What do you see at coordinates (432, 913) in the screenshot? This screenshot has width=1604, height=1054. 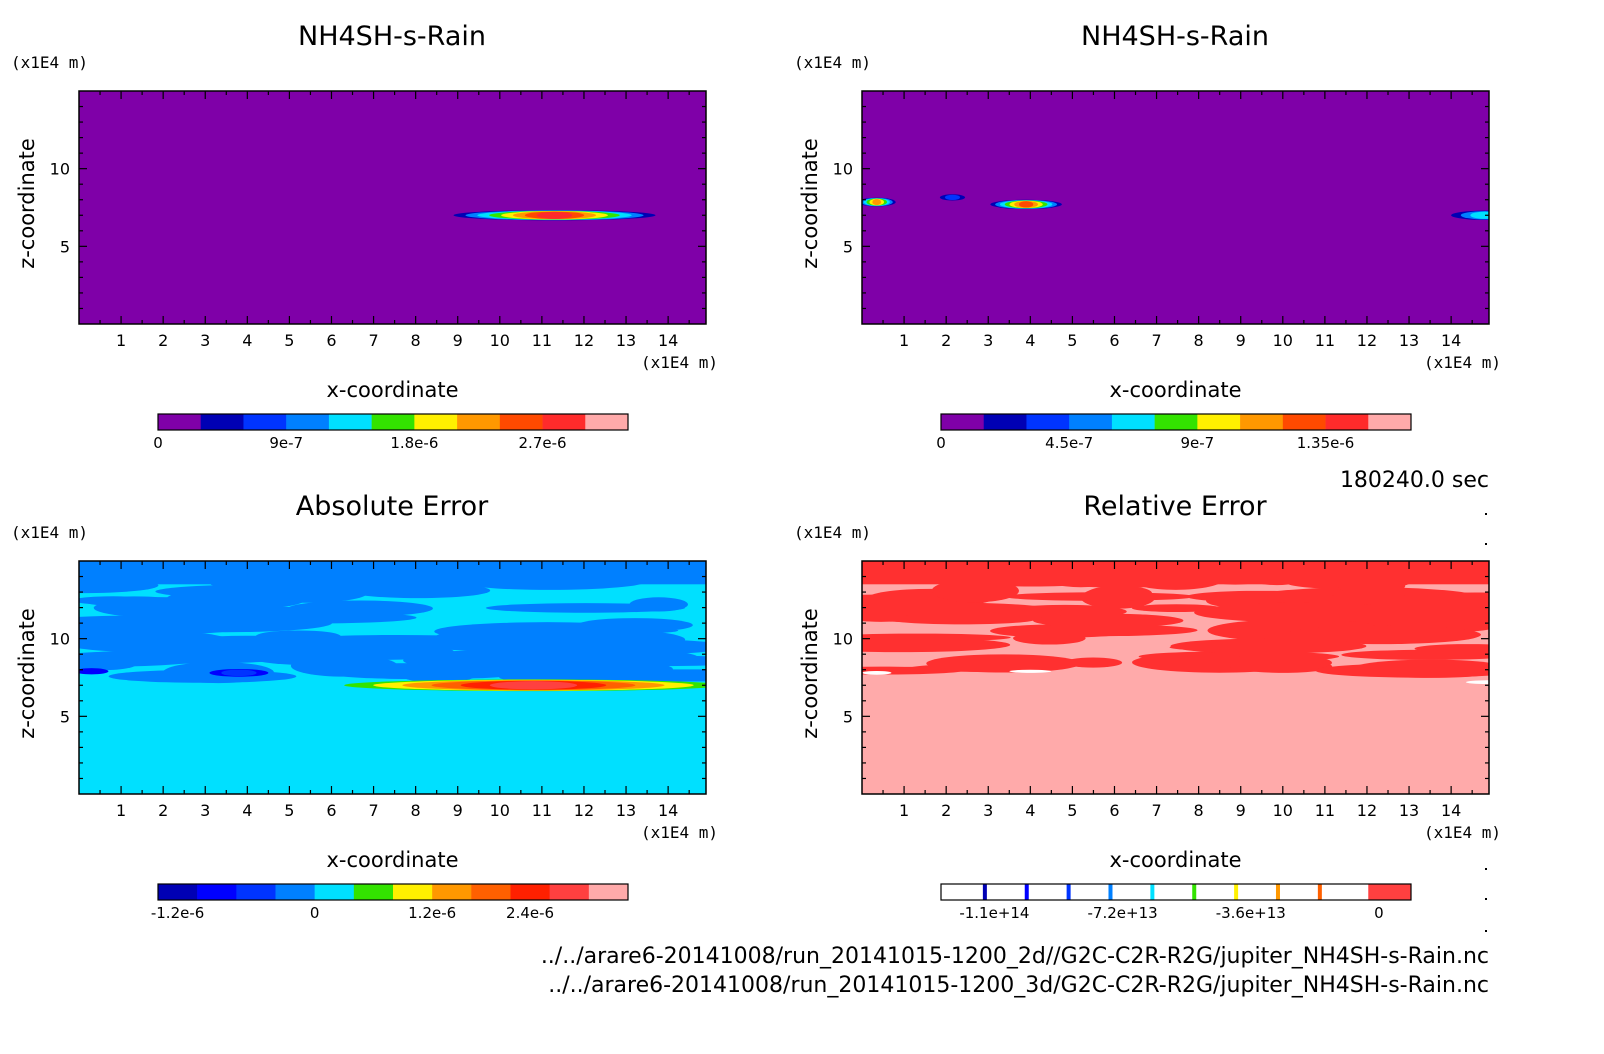 I see `colorbar-label: 1.2e-6` at bounding box center [432, 913].